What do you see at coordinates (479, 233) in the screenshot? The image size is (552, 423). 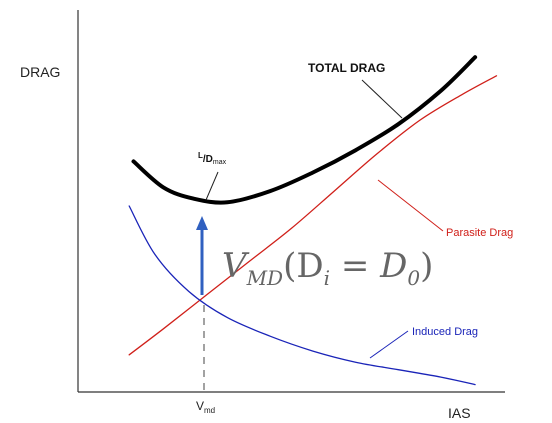 I see `parasite-drag-label: Parasite Drag` at bounding box center [479, 233].